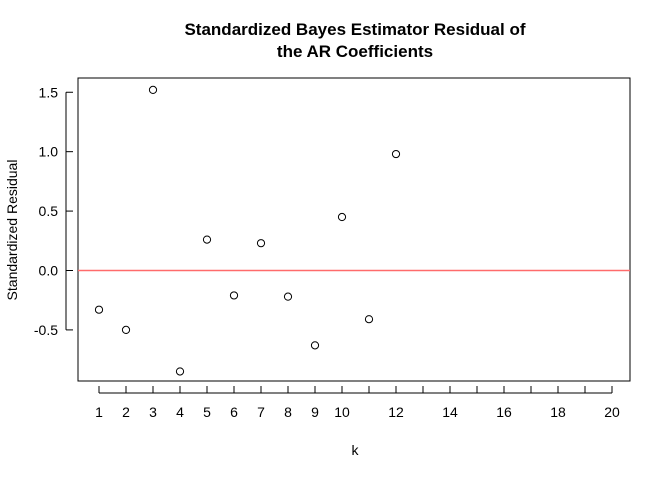  I want to click on x-tick-label-3: 3, so click(153, 412).